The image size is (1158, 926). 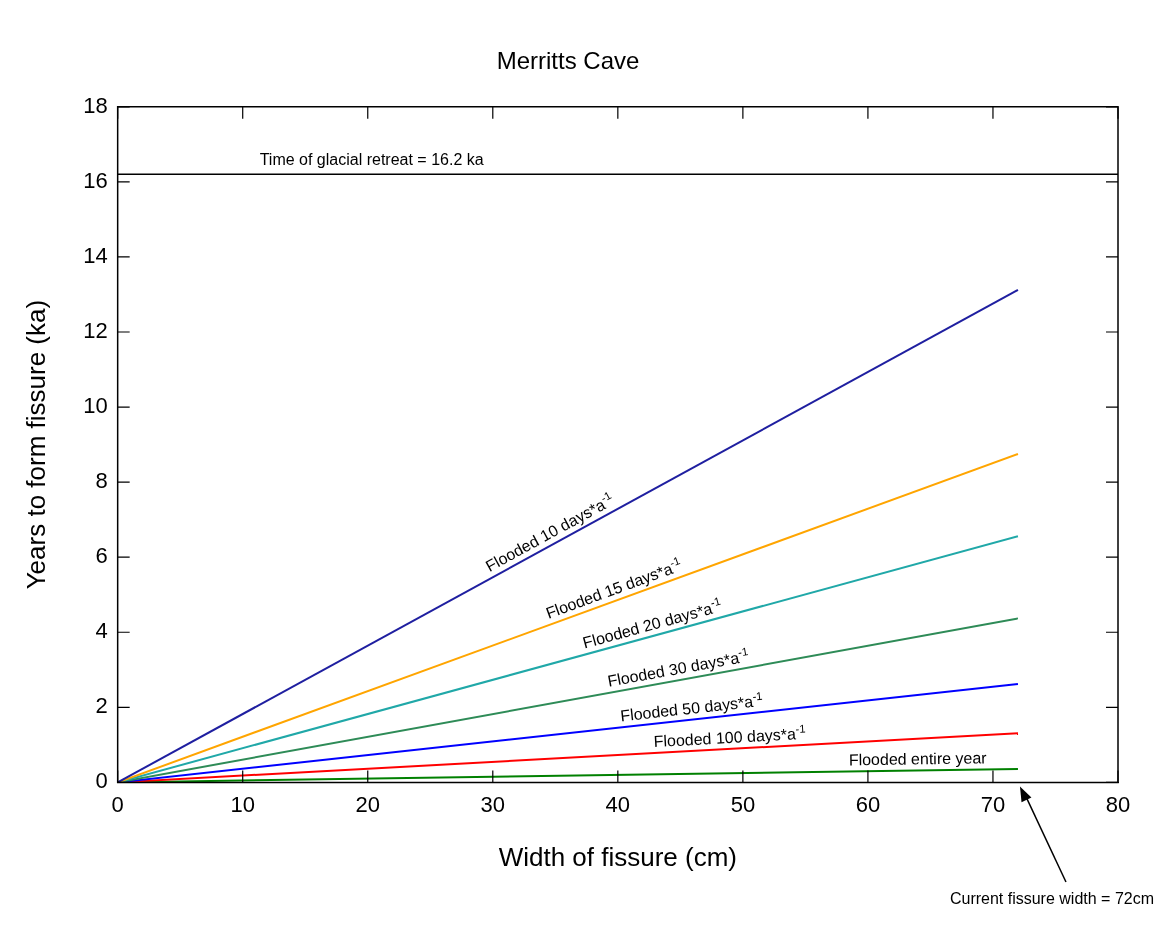 What do you see at coordinates (35, 444) in the screenshot?
I see `y-axis-title: Years to form fissure (ka)` at bounding box center [35, 444].